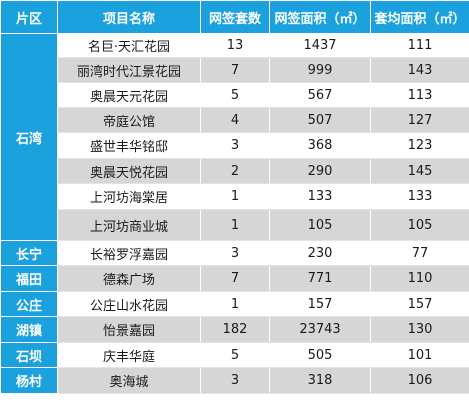 The width and height of the screenshot is (469, 420). What do you see at coordinates (320, 171) in the screenshot?
I see `area-cell: 290` at bounding box center [320, 171].